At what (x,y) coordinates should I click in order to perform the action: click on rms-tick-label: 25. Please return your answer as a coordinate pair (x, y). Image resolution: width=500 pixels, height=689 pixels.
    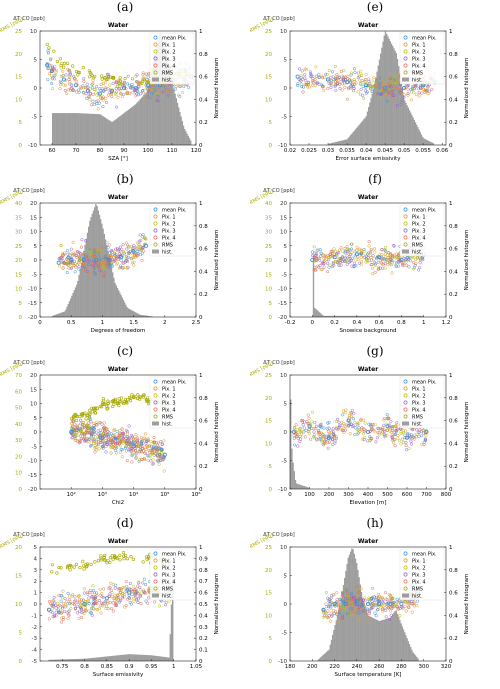
    Looking at the image, I should click on (268, 548).